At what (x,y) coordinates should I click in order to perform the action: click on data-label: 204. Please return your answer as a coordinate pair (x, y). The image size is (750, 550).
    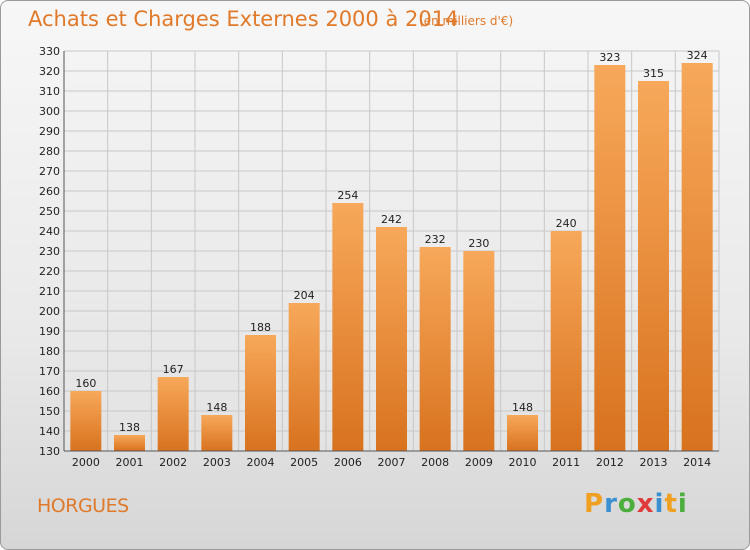
    Looking at the image, I should click on (304, 295).